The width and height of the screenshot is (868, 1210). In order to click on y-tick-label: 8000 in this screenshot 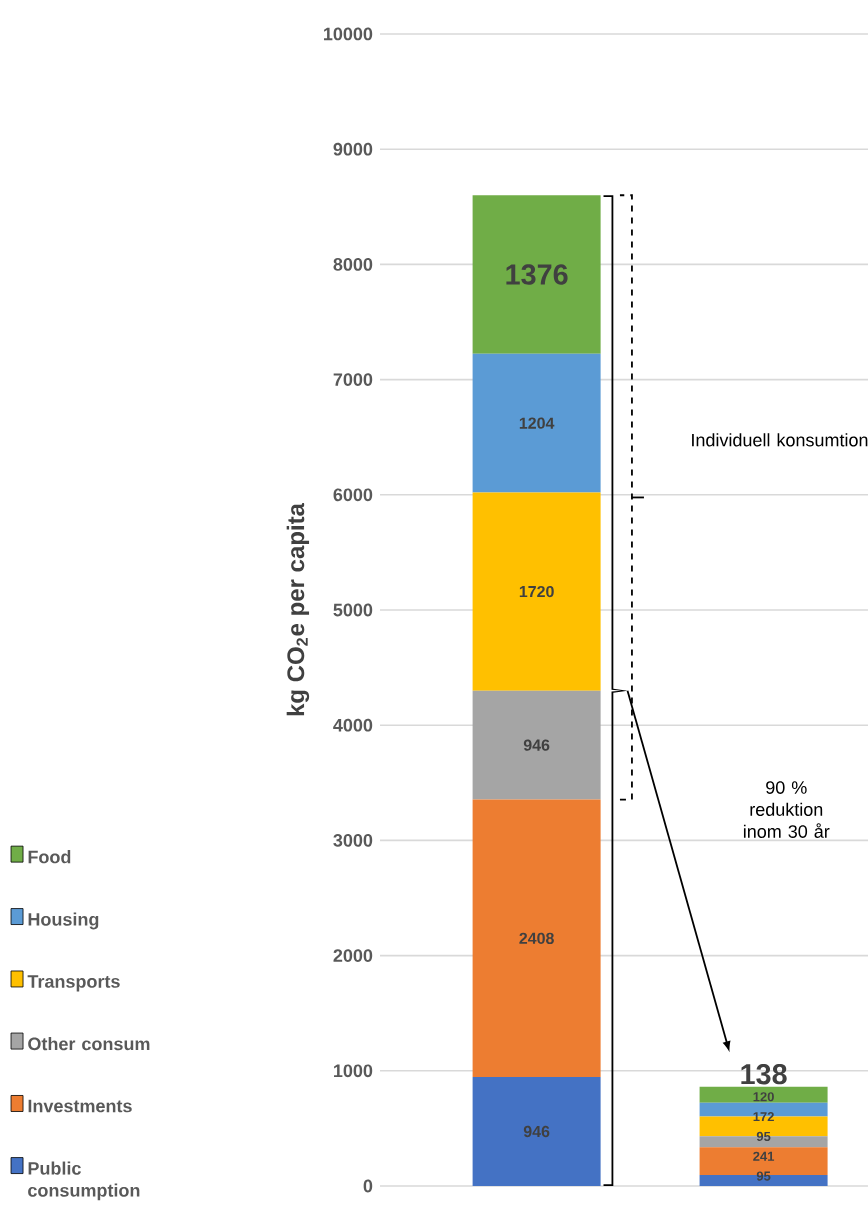, I will do `click(353, 264)`.